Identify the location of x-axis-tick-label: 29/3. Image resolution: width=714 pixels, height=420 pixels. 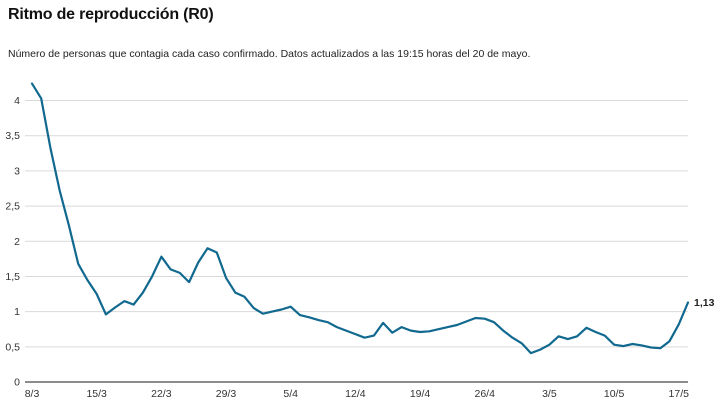
(226, 394).